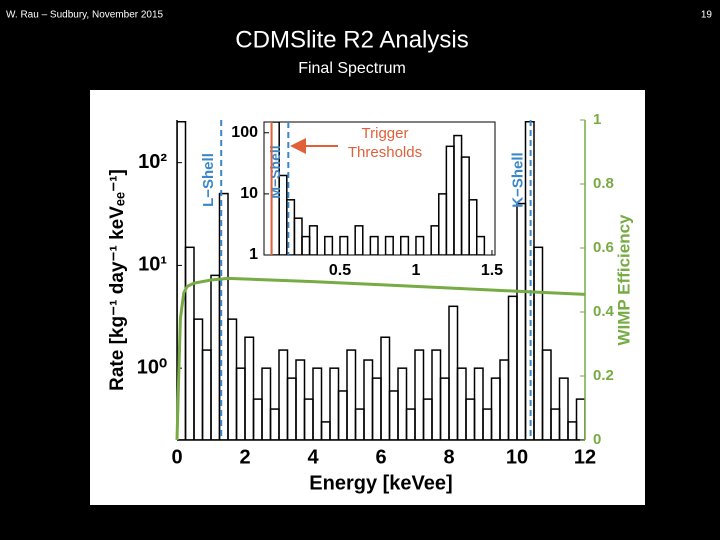 The height and width of the screenshot is (540, 720). I want to click on y2-tick-label: 0.6, so click(603, 247).